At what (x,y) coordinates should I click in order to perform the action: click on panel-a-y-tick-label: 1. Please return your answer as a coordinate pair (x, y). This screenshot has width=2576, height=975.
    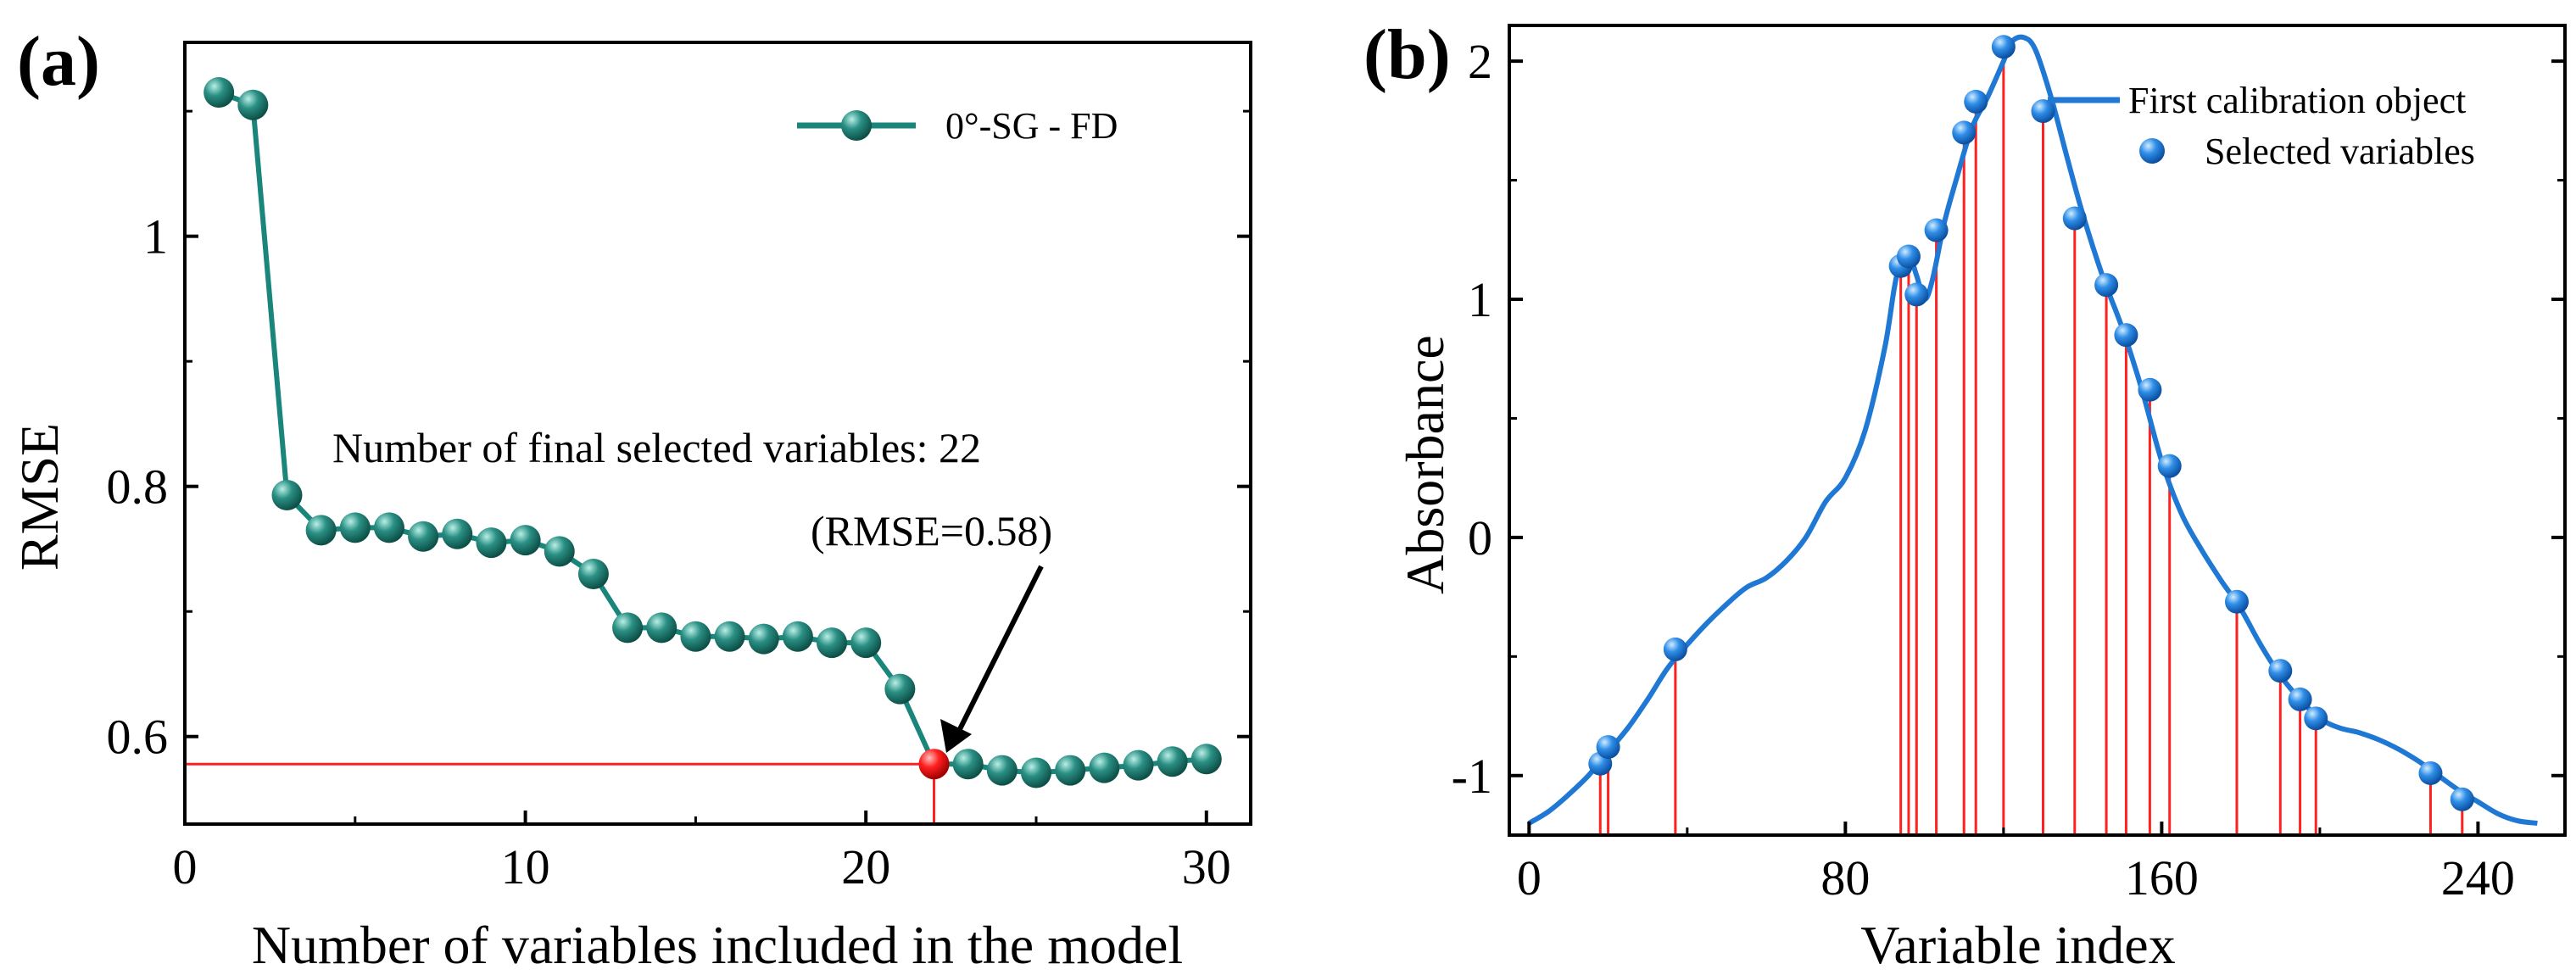
    Looking at the image, I should click on (155, 237).